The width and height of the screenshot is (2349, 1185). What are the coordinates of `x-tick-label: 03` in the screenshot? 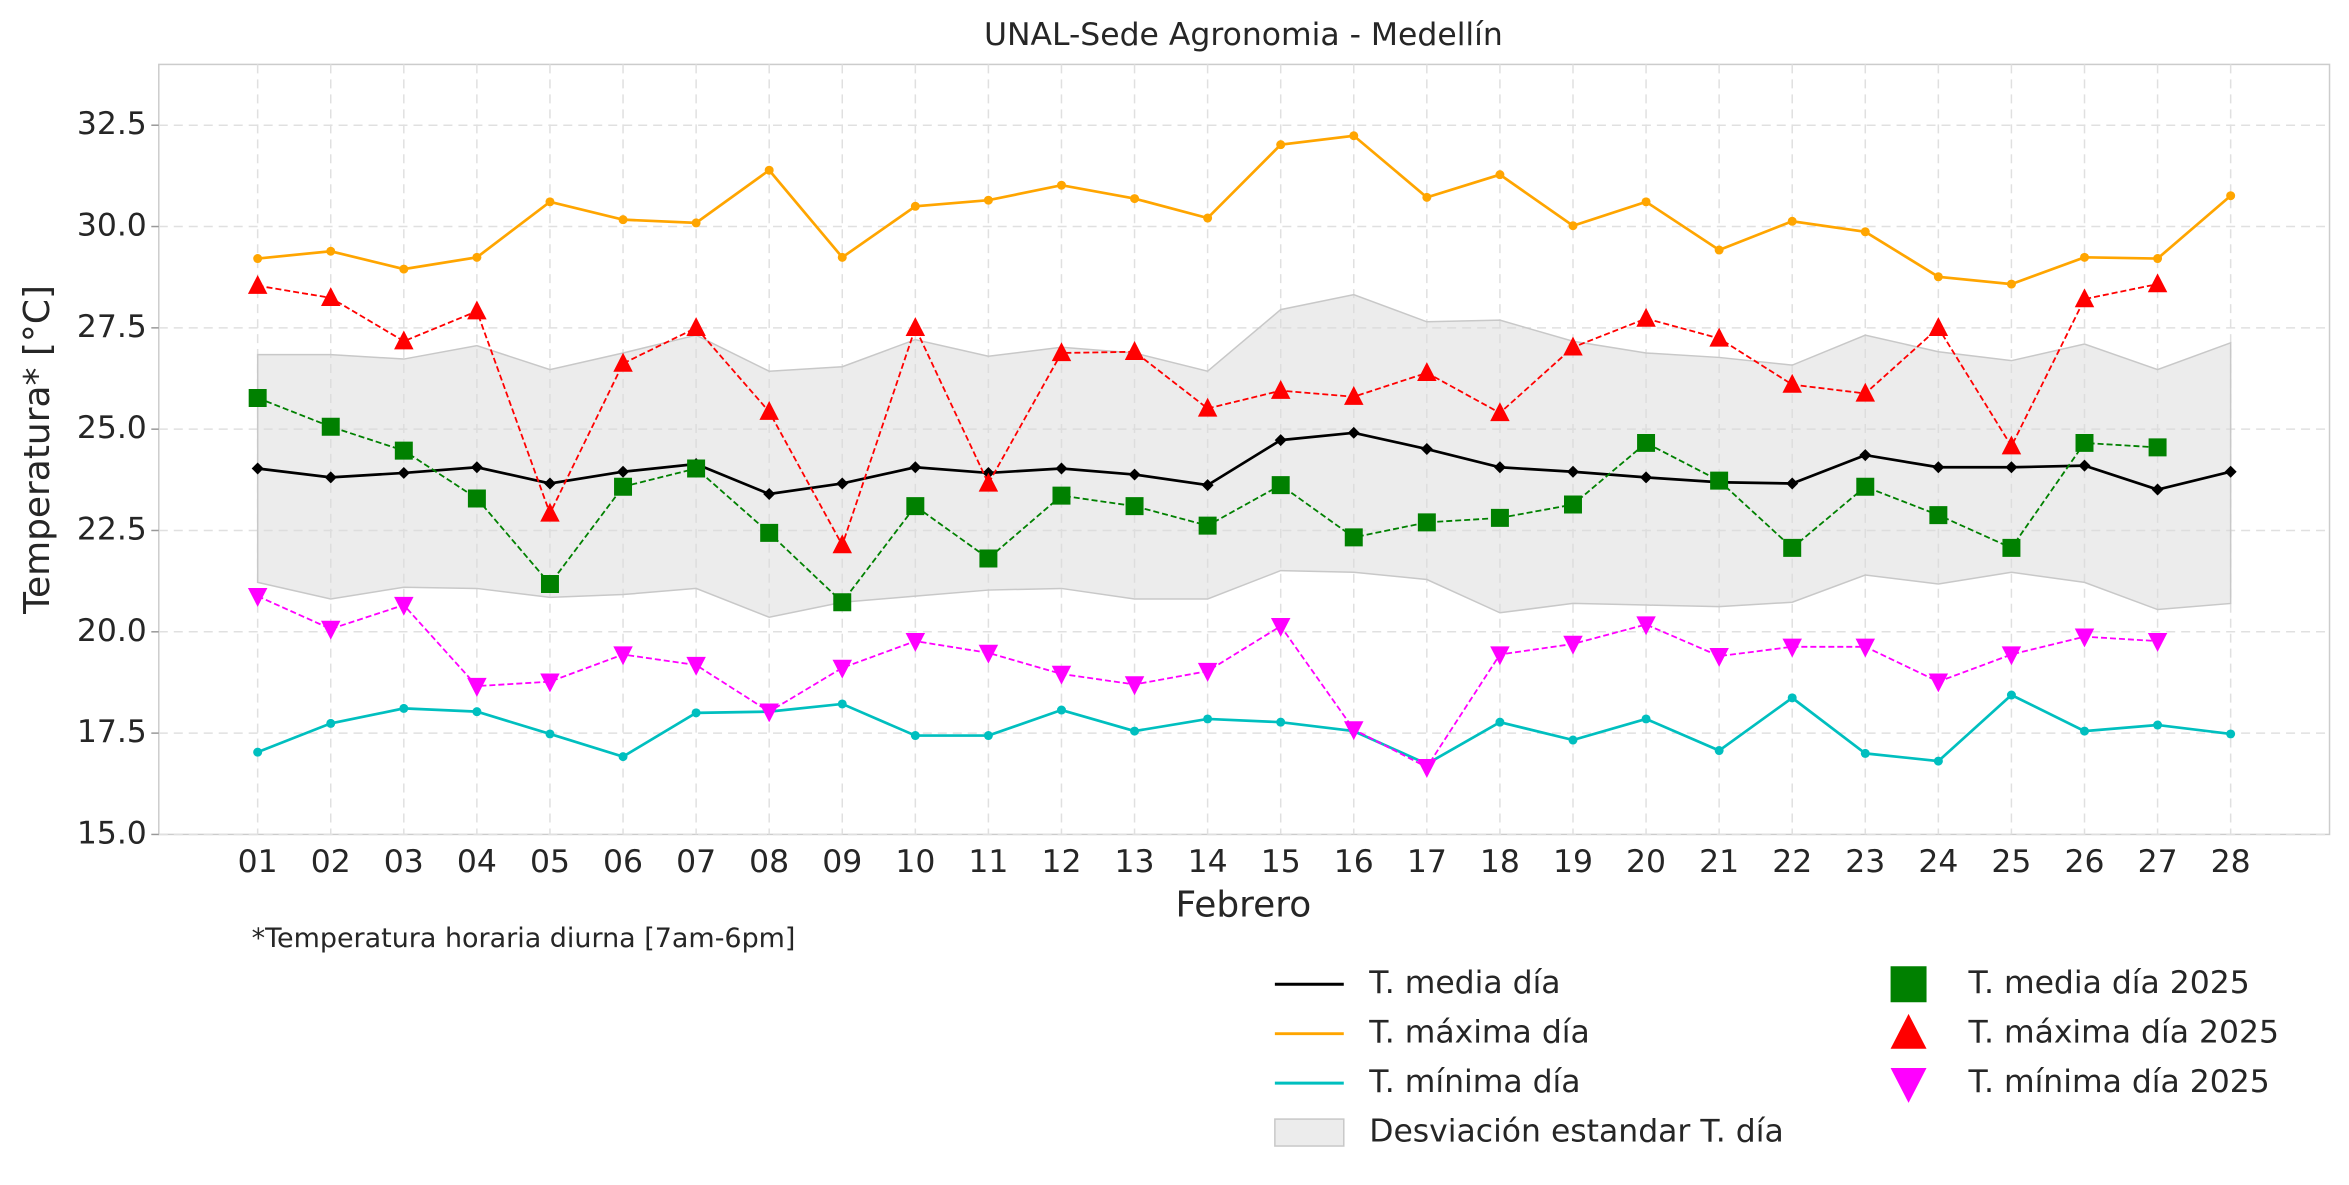 It's located at (404, 862).